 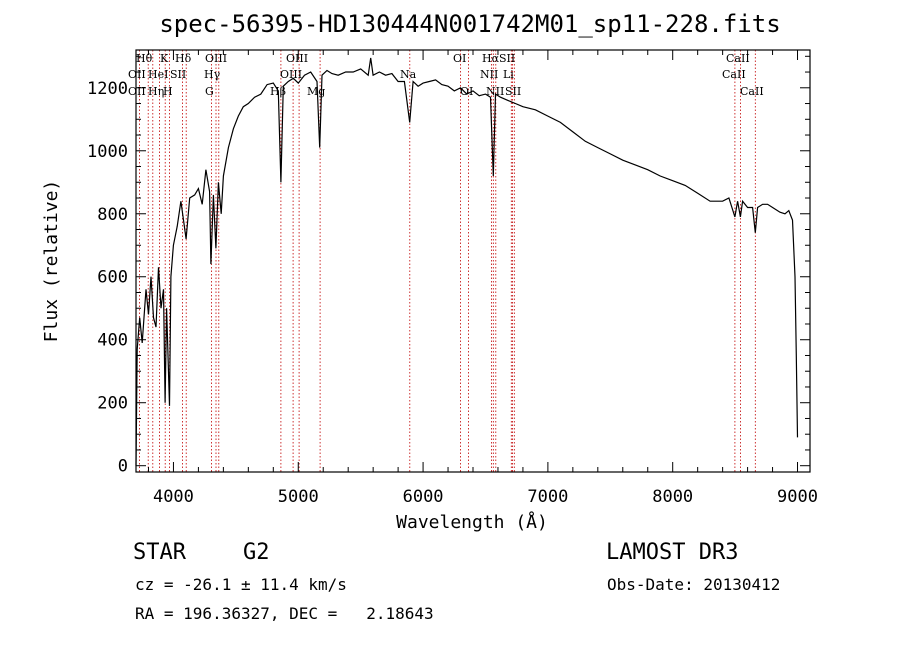 What do you see at coordinates (547, 497) in the screenshot?
I see `x-tick-label: 7000` at bounding box center [547, 497].